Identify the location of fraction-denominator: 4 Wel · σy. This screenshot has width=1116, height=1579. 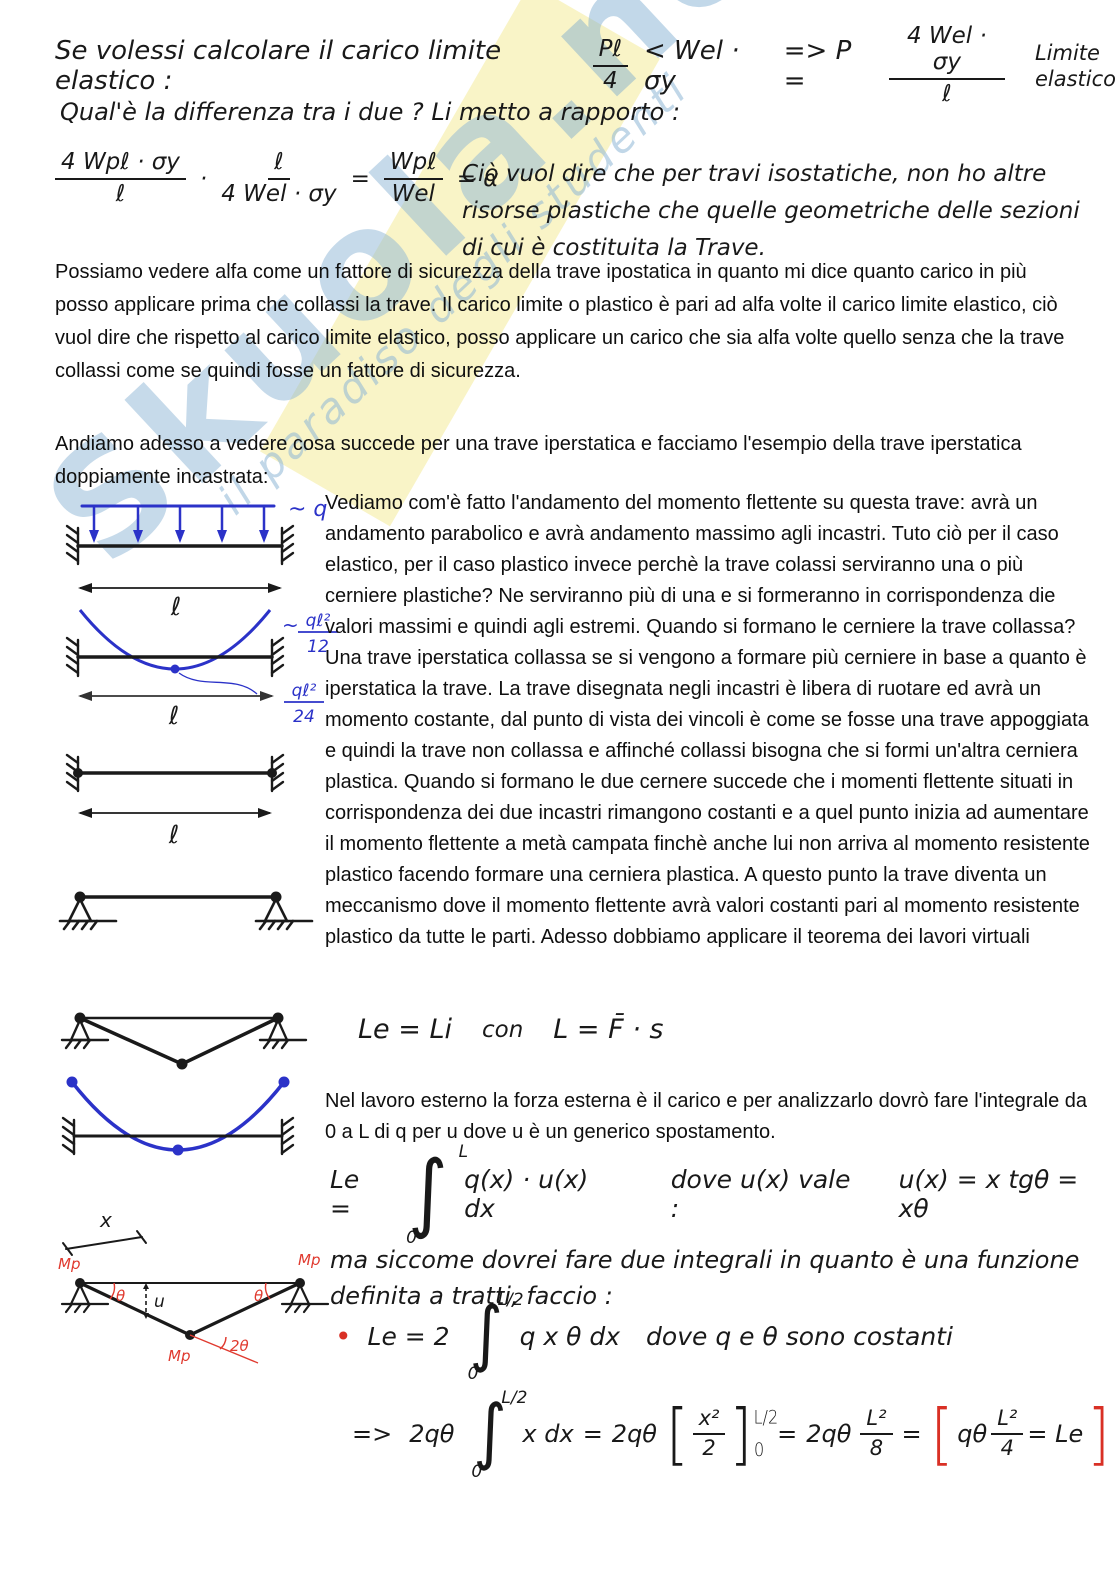
(279, 193).